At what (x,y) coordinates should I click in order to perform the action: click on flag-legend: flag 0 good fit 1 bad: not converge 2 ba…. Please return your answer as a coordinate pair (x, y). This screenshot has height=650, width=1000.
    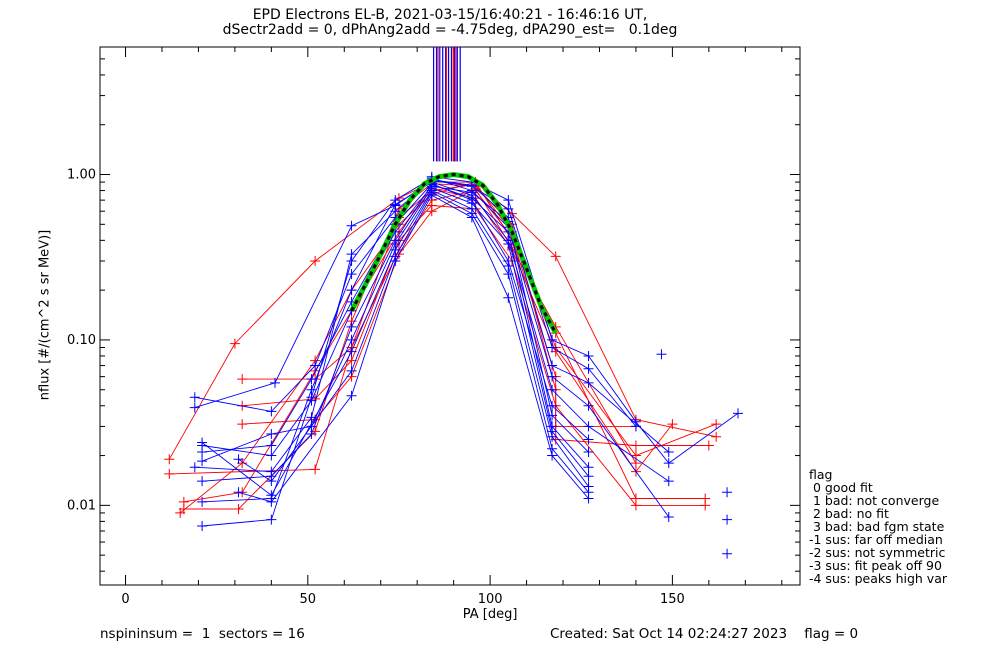
    Looking at the image, I should click on (878, 526).